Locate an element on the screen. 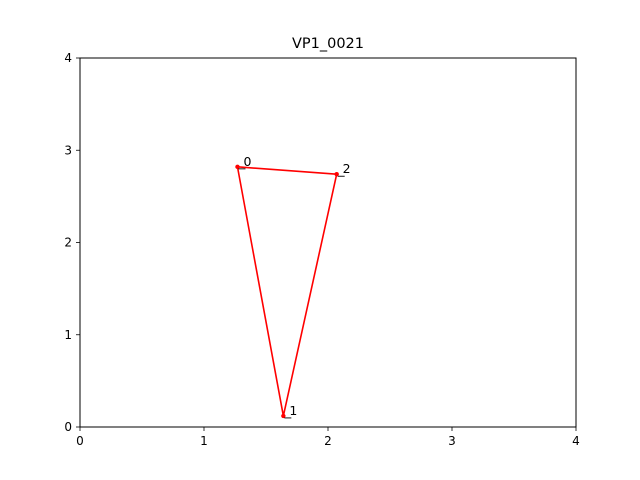 The height and width of the screenshot is (480, 640). x-tick-label: 4 is located at coordinates (576, 441).